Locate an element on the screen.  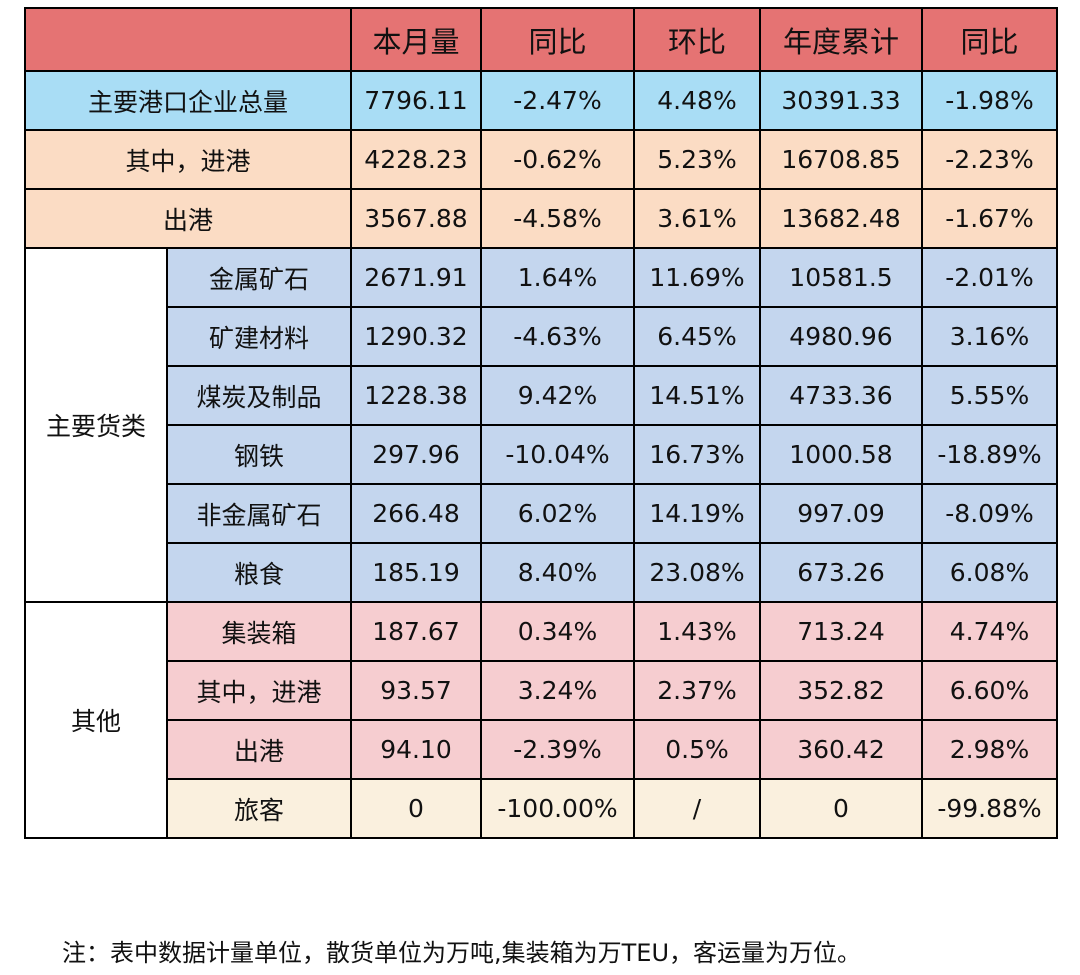
cell-monthly: 2671.91 is located at coordinates (416, 277).